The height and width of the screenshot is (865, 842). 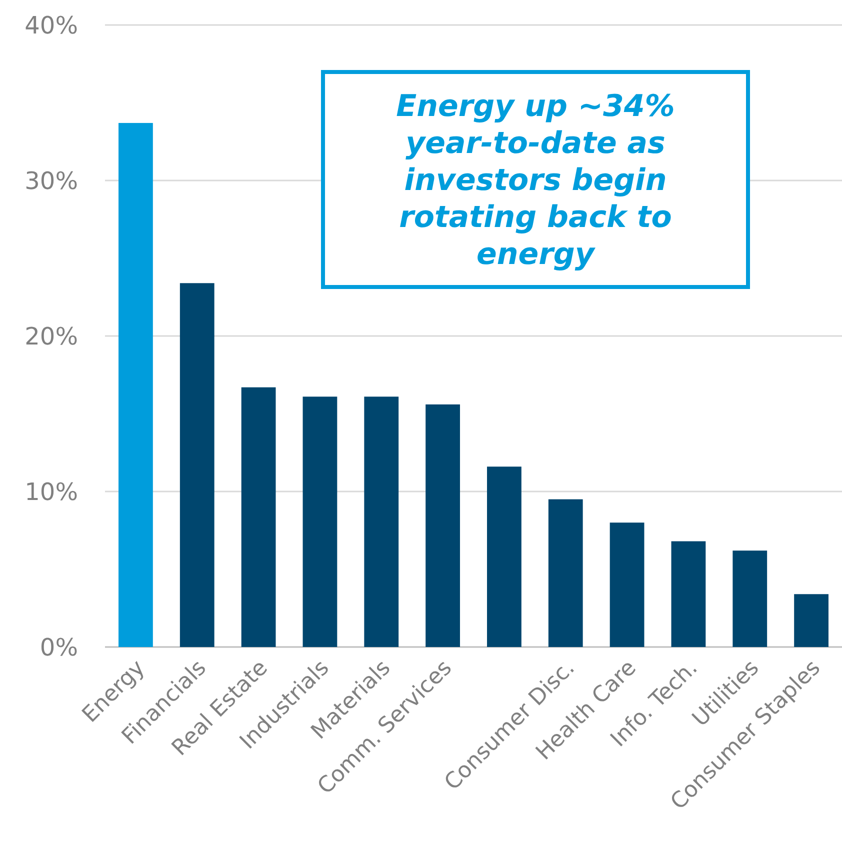 What do you see at coordinates (51, 25) in the screenshot?
I see `y-tick-label: 40%` at bounding box center [51, 25].